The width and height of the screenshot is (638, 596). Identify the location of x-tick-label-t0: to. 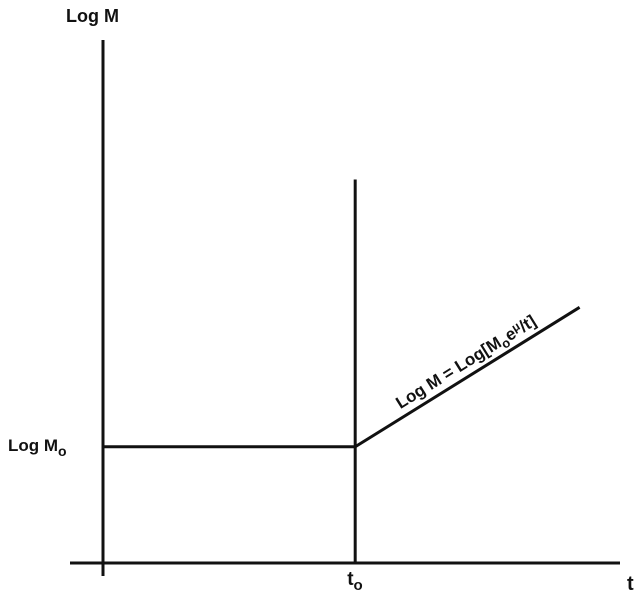
(355, 581).